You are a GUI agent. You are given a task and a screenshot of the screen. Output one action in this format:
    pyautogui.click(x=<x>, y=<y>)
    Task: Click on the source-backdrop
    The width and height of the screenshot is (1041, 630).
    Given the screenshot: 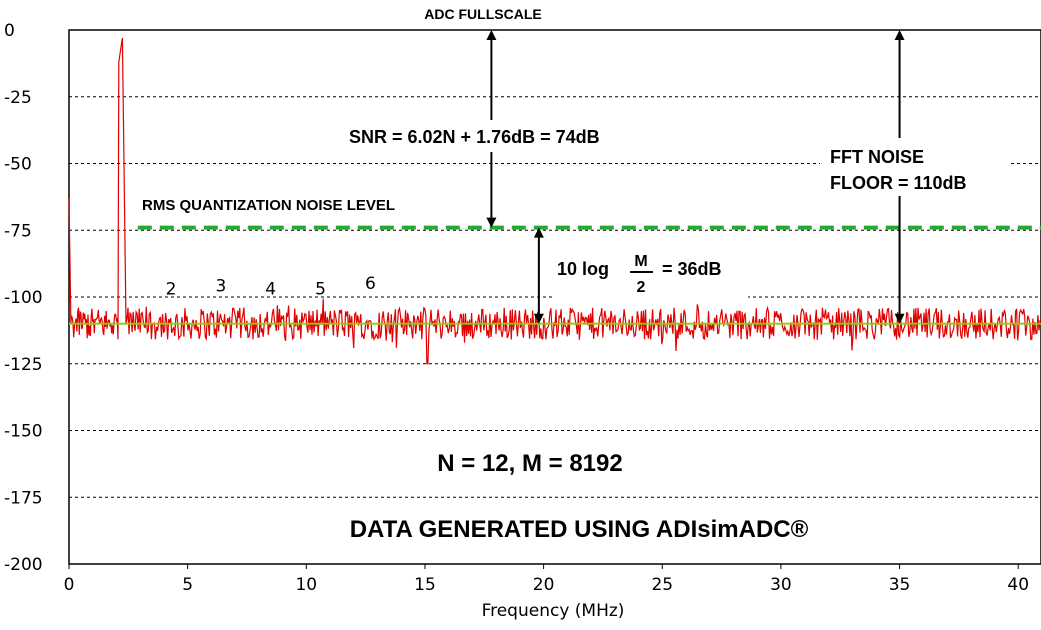 What is the action you would take?
    pyautogui.click(x=579, y=527)
    